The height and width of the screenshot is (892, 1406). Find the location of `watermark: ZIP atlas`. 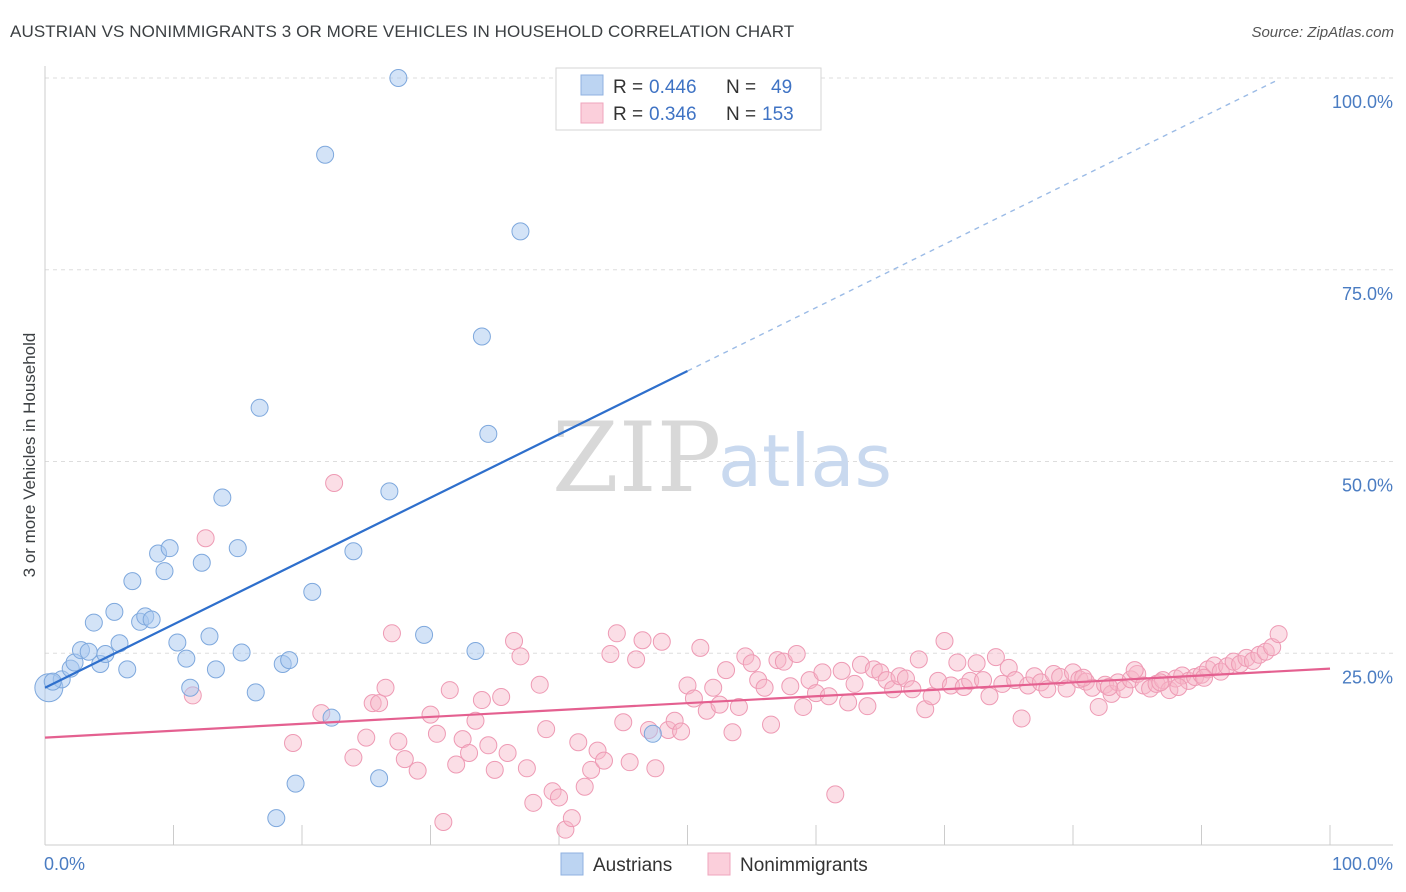

watermark: ZIP atlas is located at coordinates (722, 458).